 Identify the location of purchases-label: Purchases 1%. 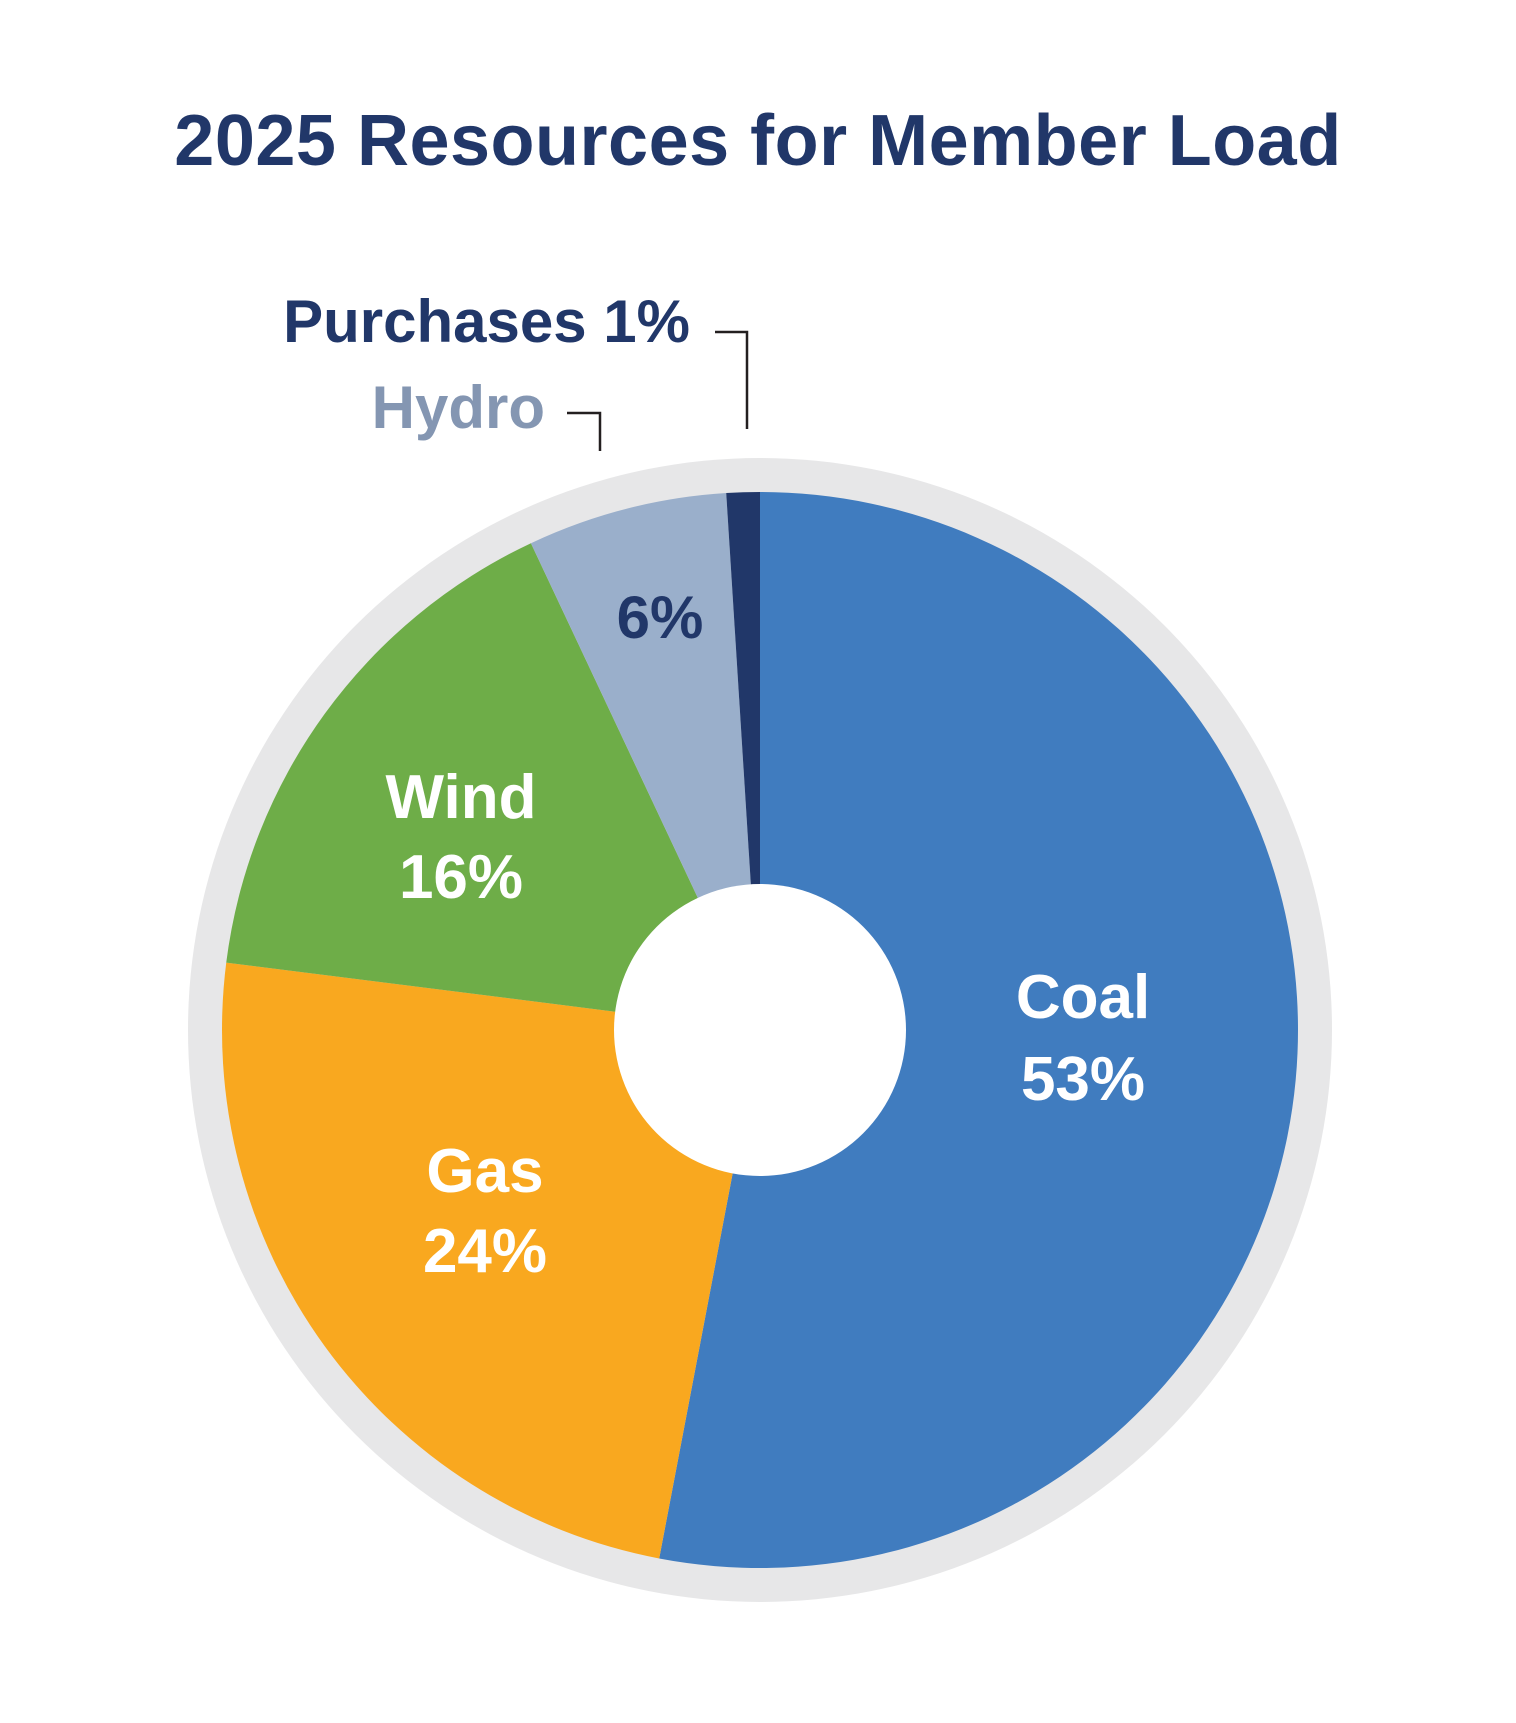
(486, 321).